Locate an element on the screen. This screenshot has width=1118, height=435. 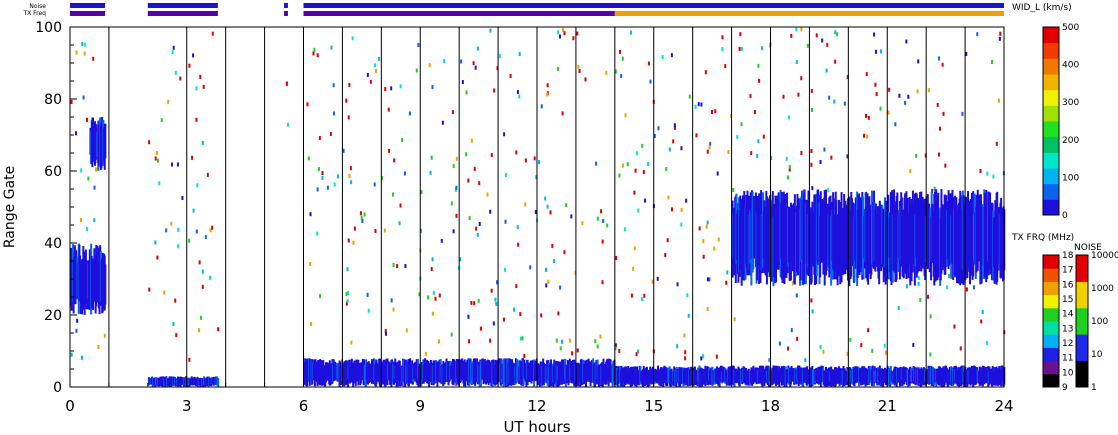
width-colorbar-title: WID_L (km/s) is located at coordinates (1042, 8).